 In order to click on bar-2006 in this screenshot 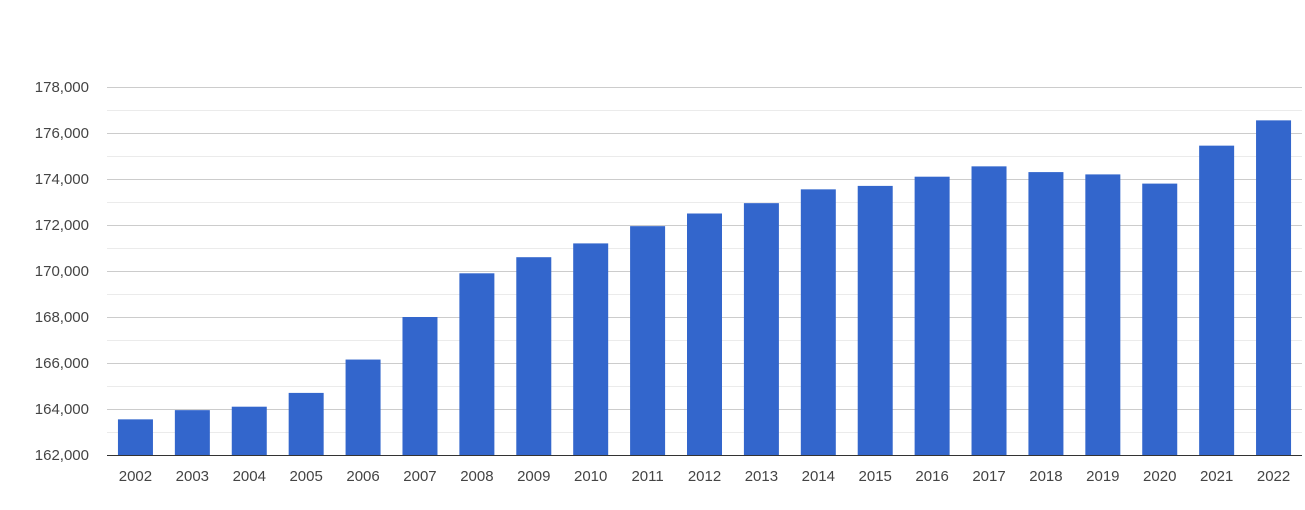, I will do `click(363, 407)`.